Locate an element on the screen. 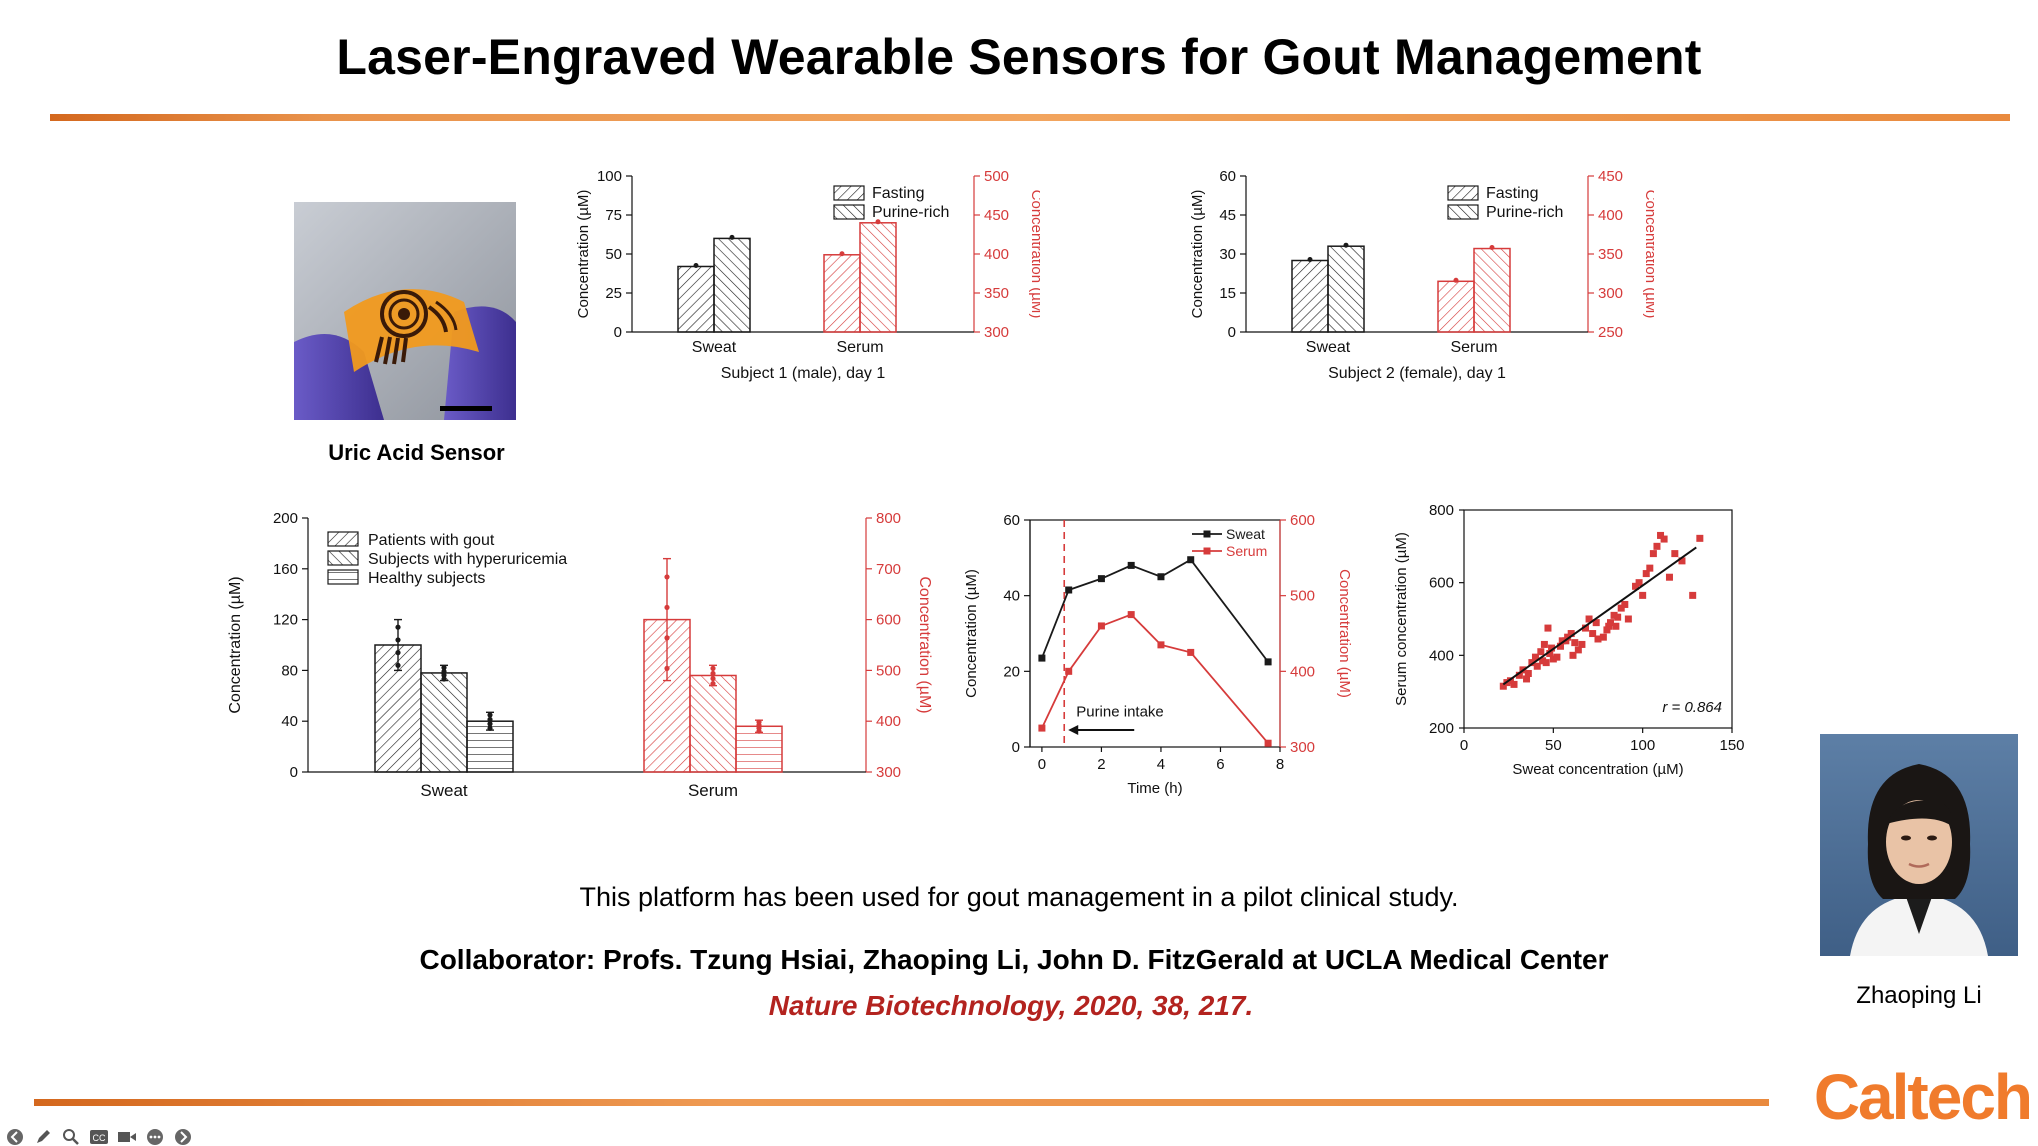  presentation-toolbar: CC is located at coordinates (99, 1137).